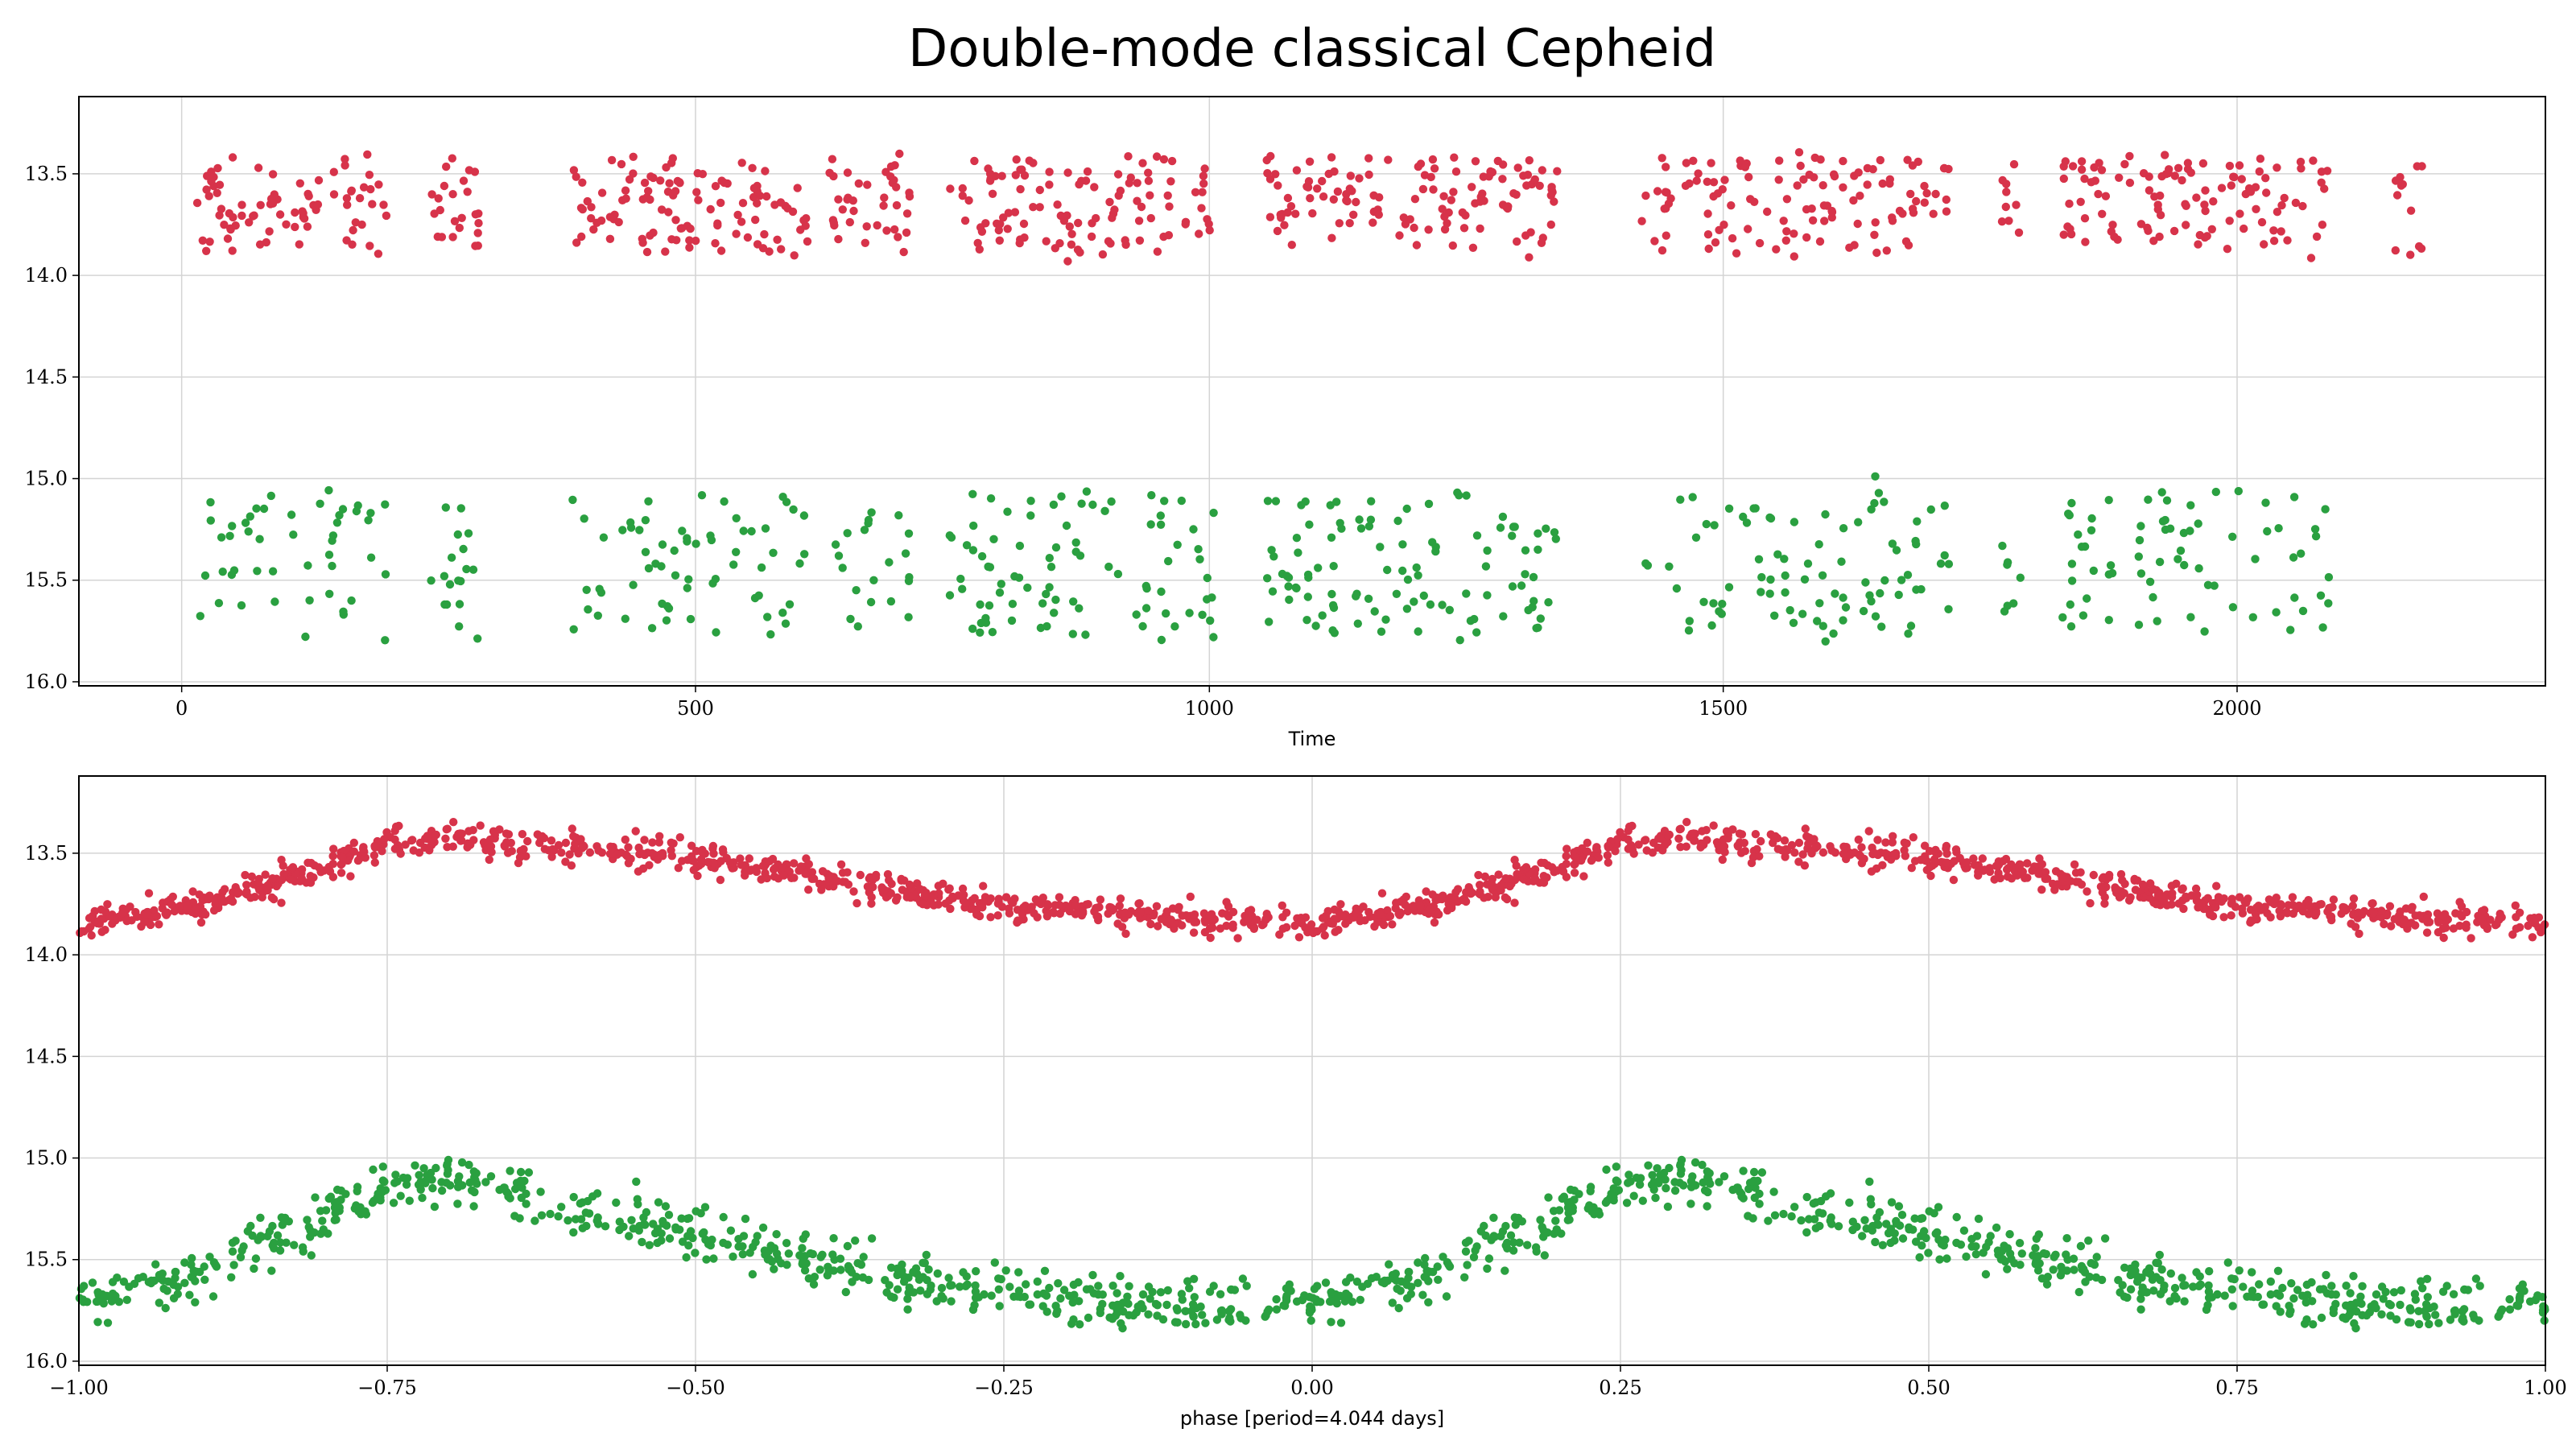 The height and width of the screenshot is (1453, 2576). I want to click on x-tick-label: 1000, so click(1209, 708).